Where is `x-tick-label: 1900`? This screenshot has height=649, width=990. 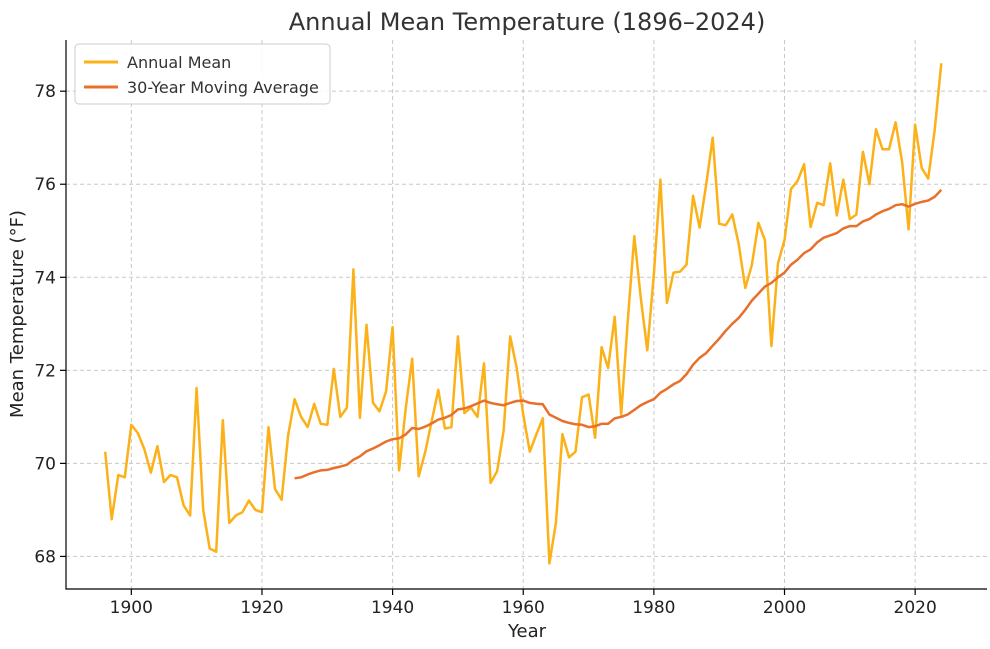
x-tick-label: 1900 is located at coordinates (131, 608).